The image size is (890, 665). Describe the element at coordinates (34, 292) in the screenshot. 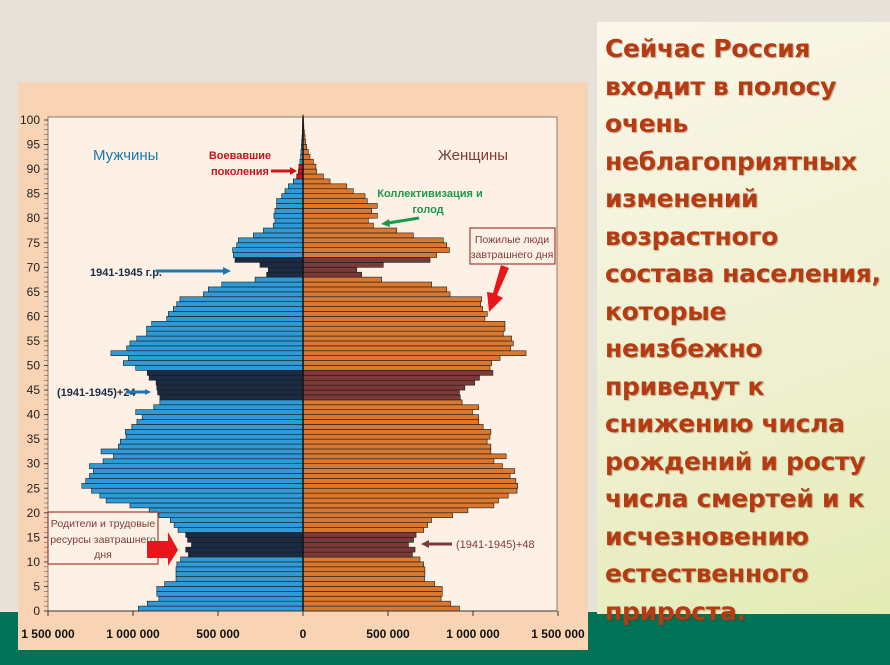

I see `y-tick-label: 65` at that location.